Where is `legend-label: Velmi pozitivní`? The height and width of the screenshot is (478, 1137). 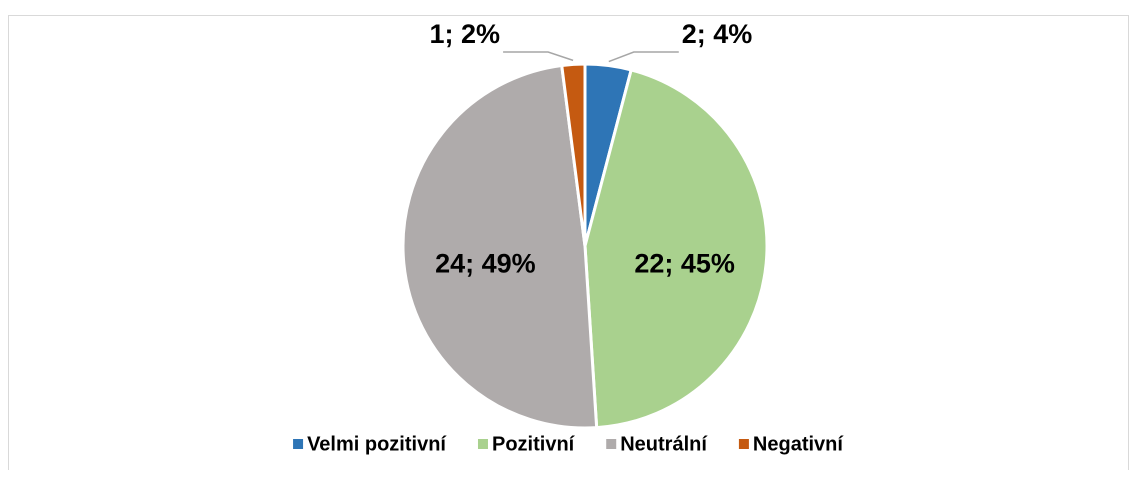 legend-label: Velmi pozitivní is located at coordinates (377, 444).